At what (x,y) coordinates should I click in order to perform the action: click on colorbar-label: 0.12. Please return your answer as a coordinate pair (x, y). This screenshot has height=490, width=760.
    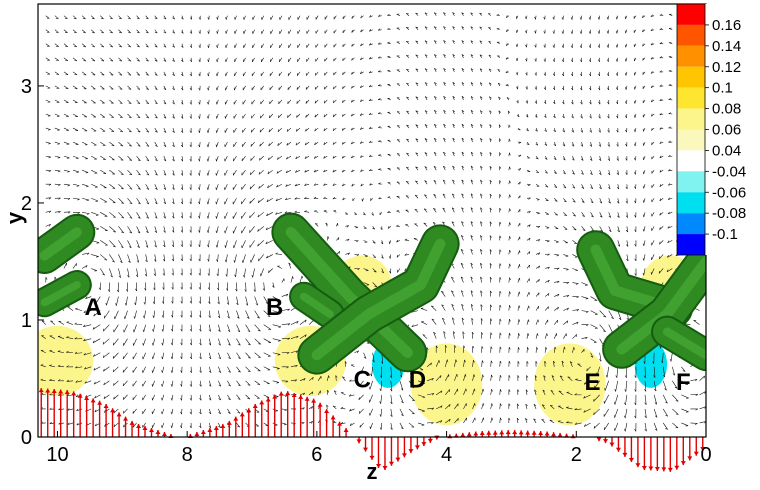
    Looking at the image, I should click on (726, 67).